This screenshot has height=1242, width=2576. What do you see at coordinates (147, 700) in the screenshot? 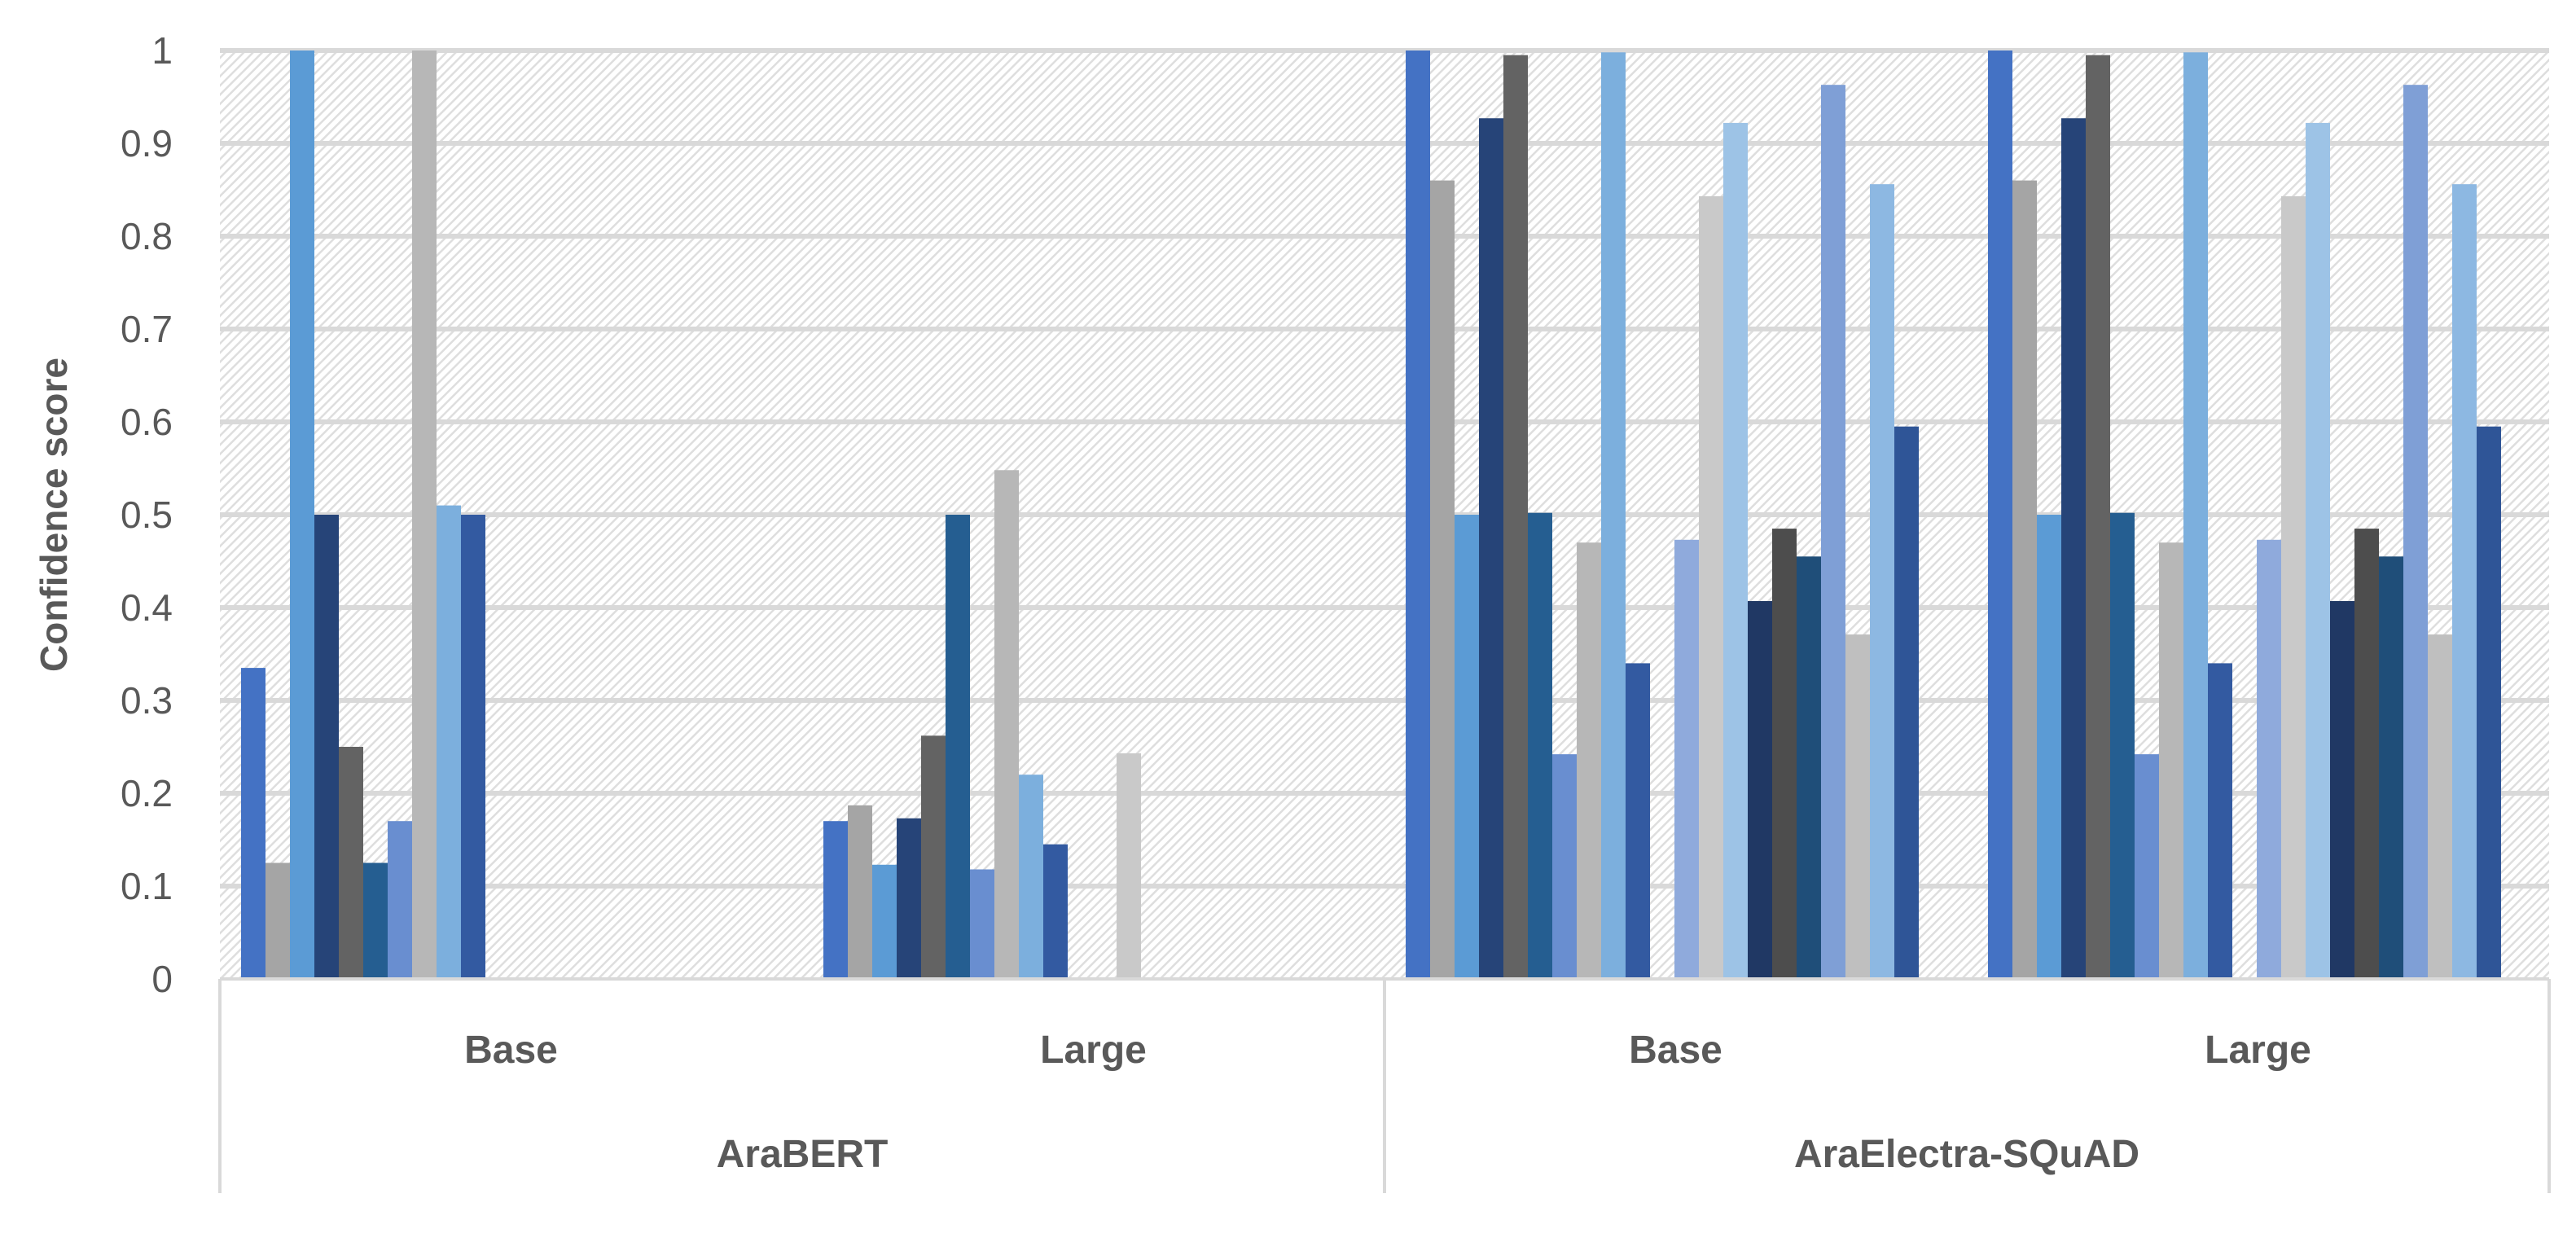
I see `y-tick-label: 0.3` at bounding box center [147, 700].